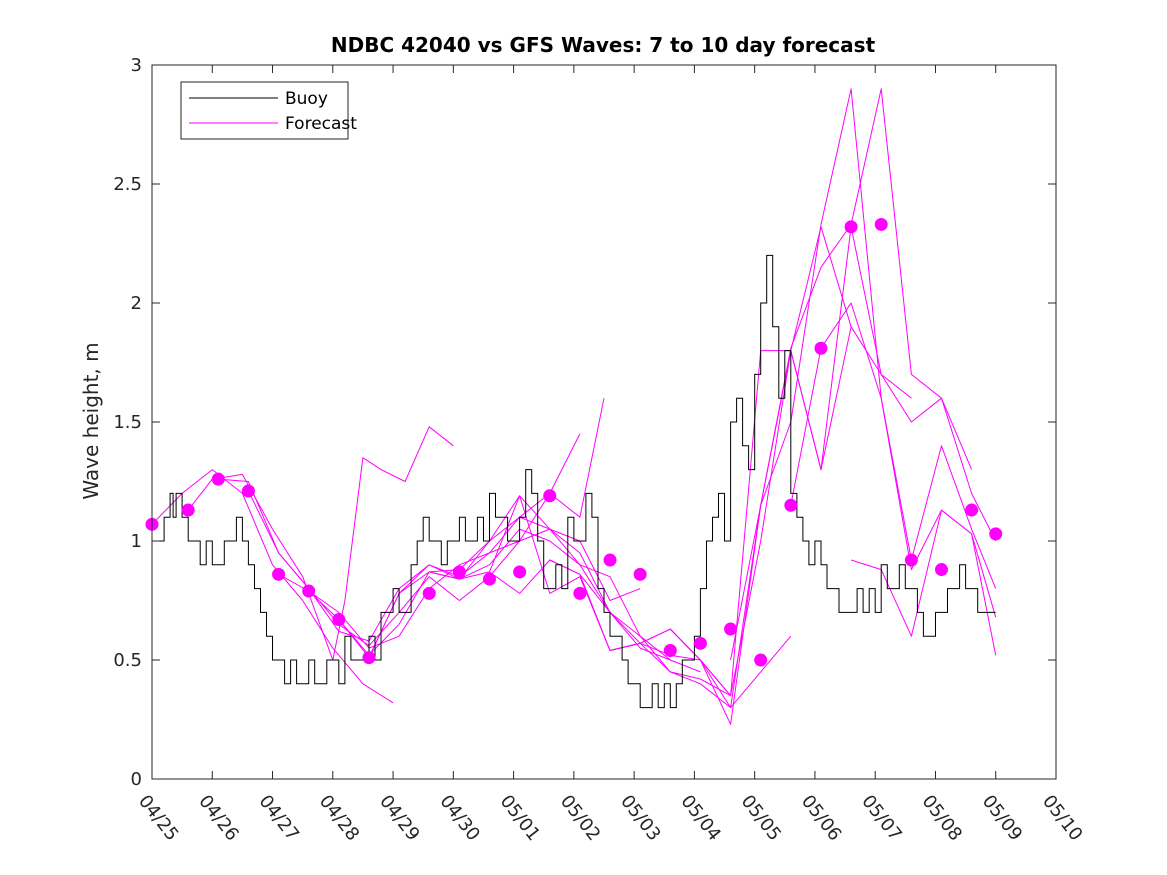  I want to click on x-tick-label: 05/07, so click(881, 818).